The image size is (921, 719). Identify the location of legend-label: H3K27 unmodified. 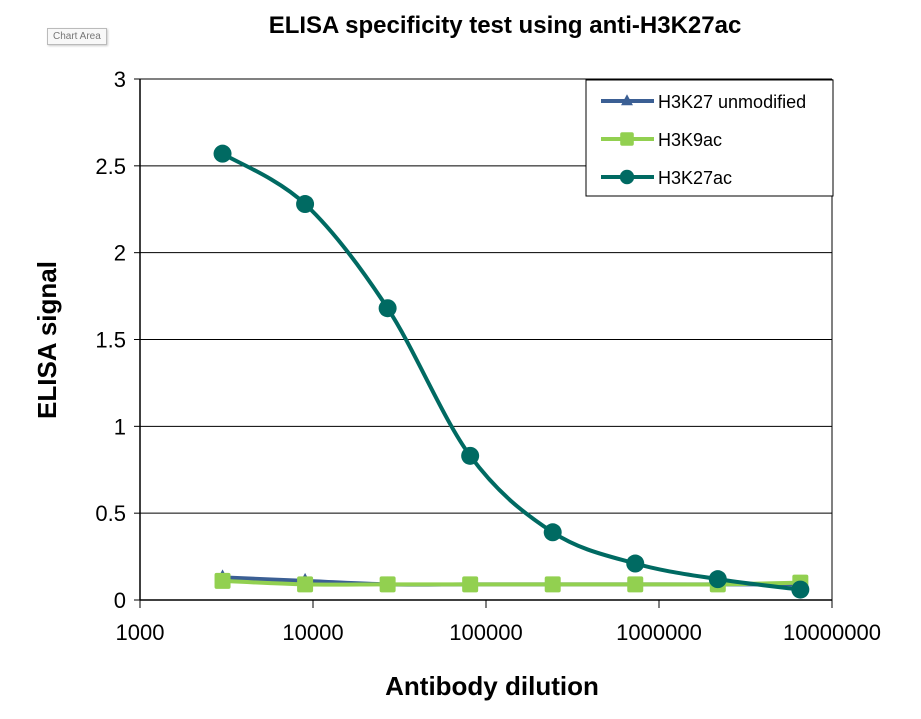
(732, 102).